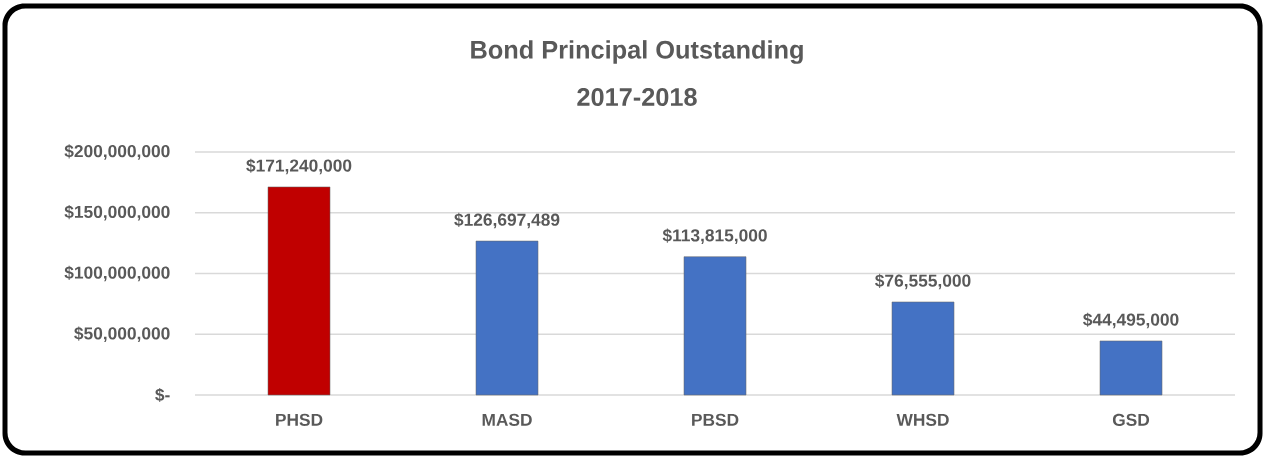 This screenshot has height=457, width=1265. Describe the element at coordinates (637, 97) in the screenshot. I see `chart-subtitle: 2017-2018` at that location.